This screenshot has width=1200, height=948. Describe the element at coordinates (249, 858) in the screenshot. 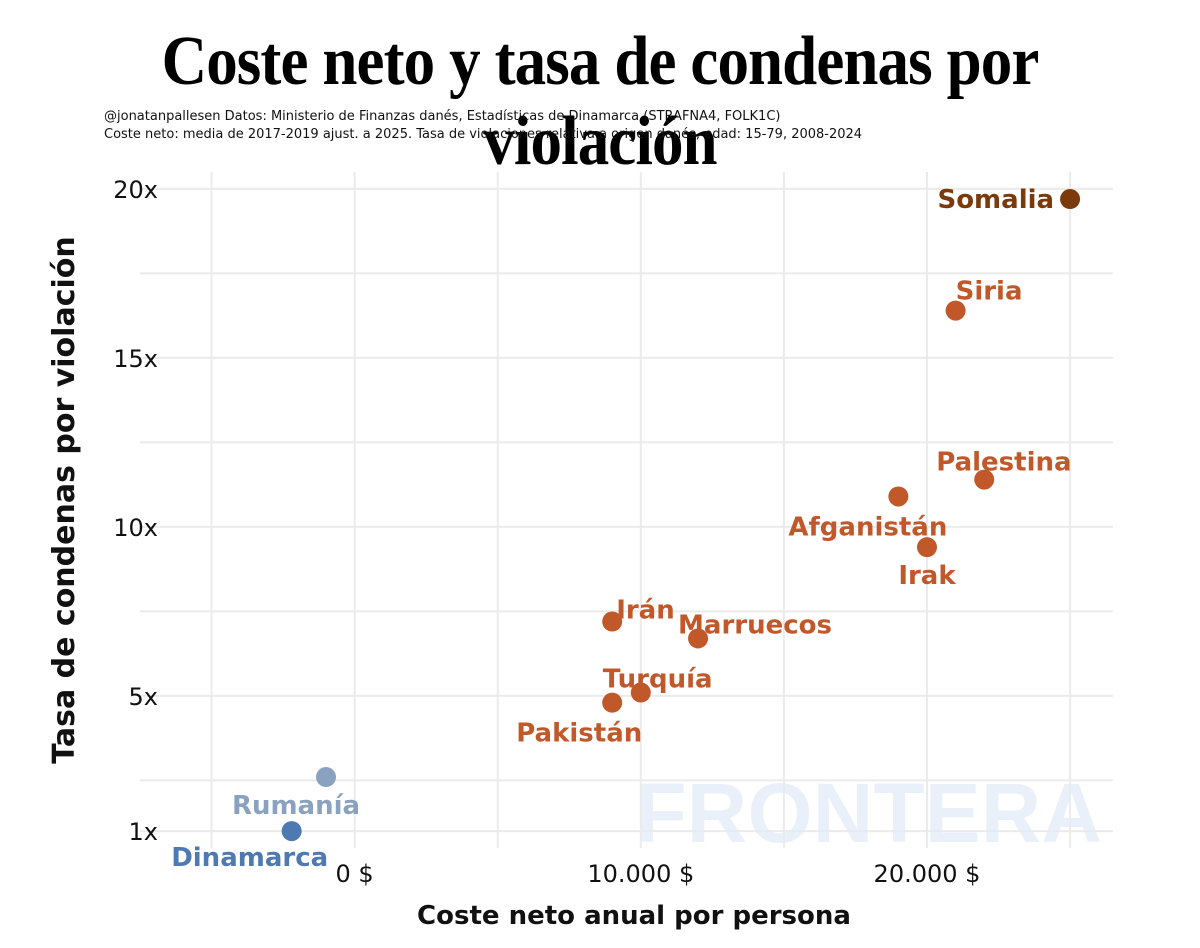

I see `label-dinamarca: Dinamarca` at that location.